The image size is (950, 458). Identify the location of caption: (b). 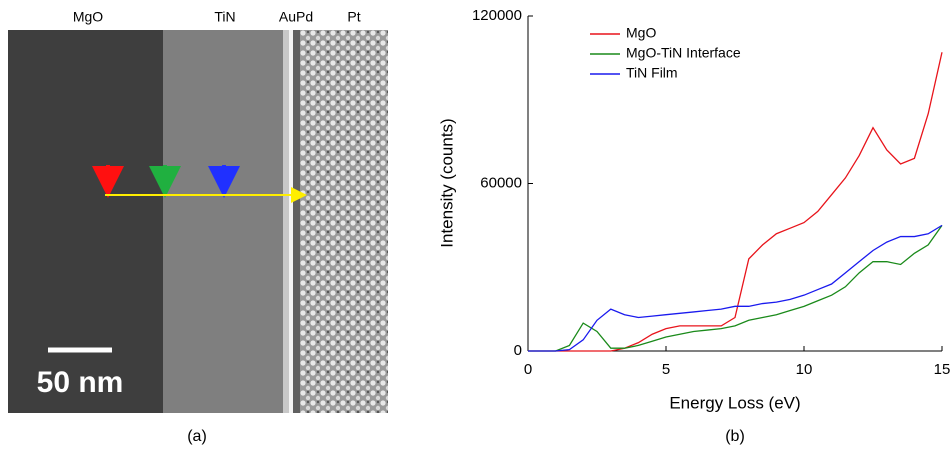
(735, 436).